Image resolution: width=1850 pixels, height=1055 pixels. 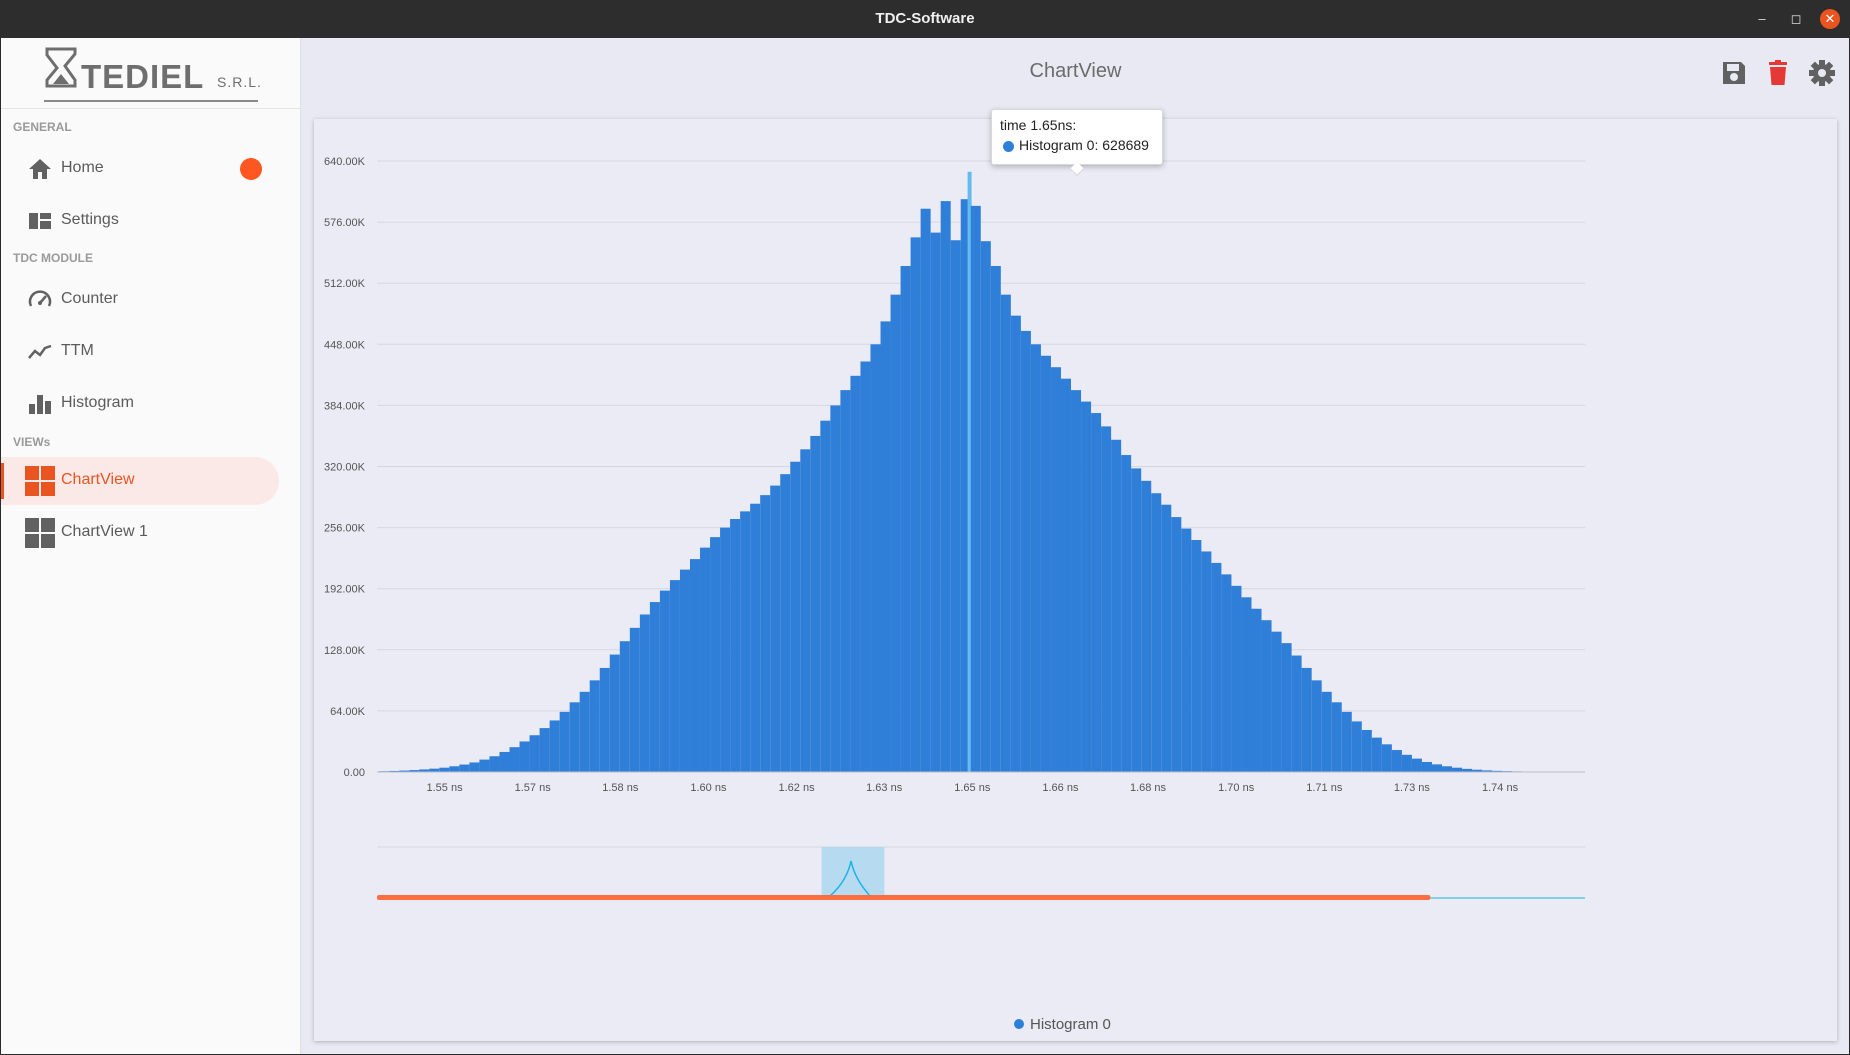 I want to click on y-tick-label: 128.00K, so click(x=345, y=651).